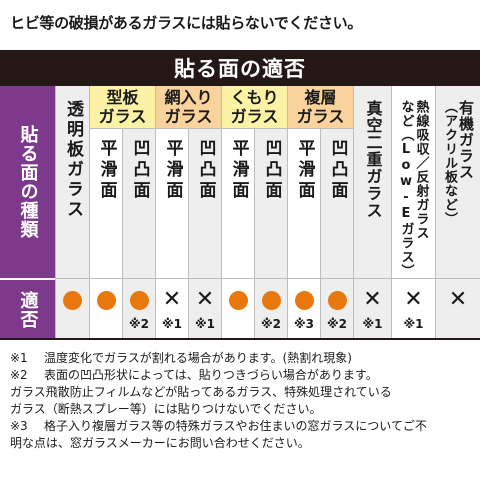 The image size is (480, 480). I want to click on row-header-suitability: 適否, so click(27, 309).